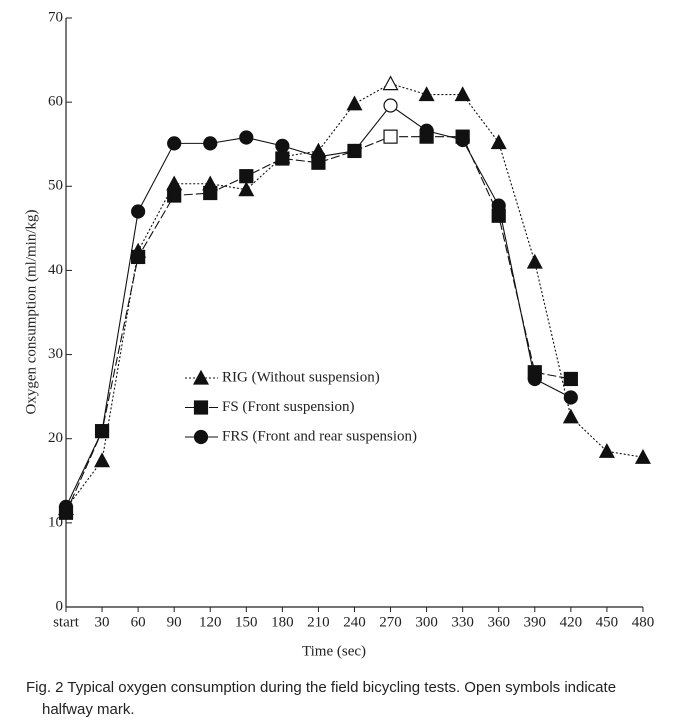 The image size is (674, 728). I want to click on y-tick-label: 70, so click(55, 17).